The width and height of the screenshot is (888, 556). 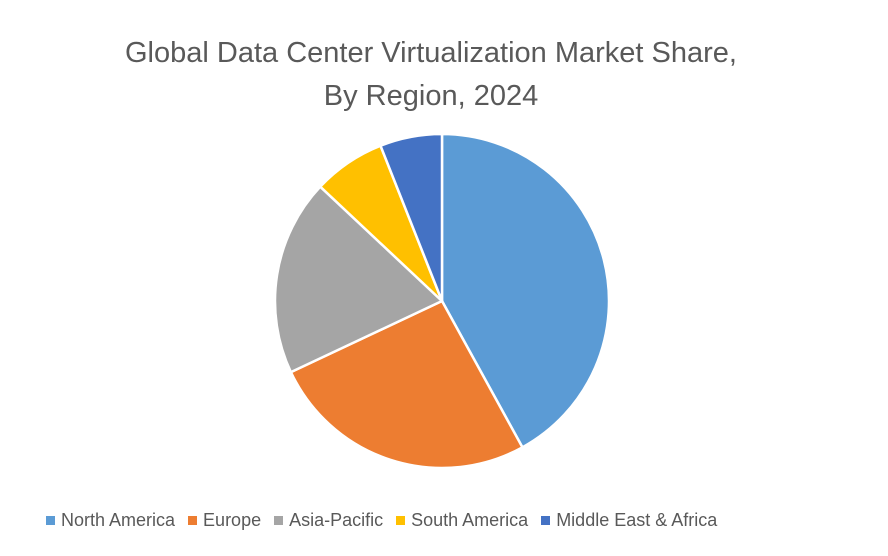 I want to click on legend-label: South America, so click(x=470, y=520).